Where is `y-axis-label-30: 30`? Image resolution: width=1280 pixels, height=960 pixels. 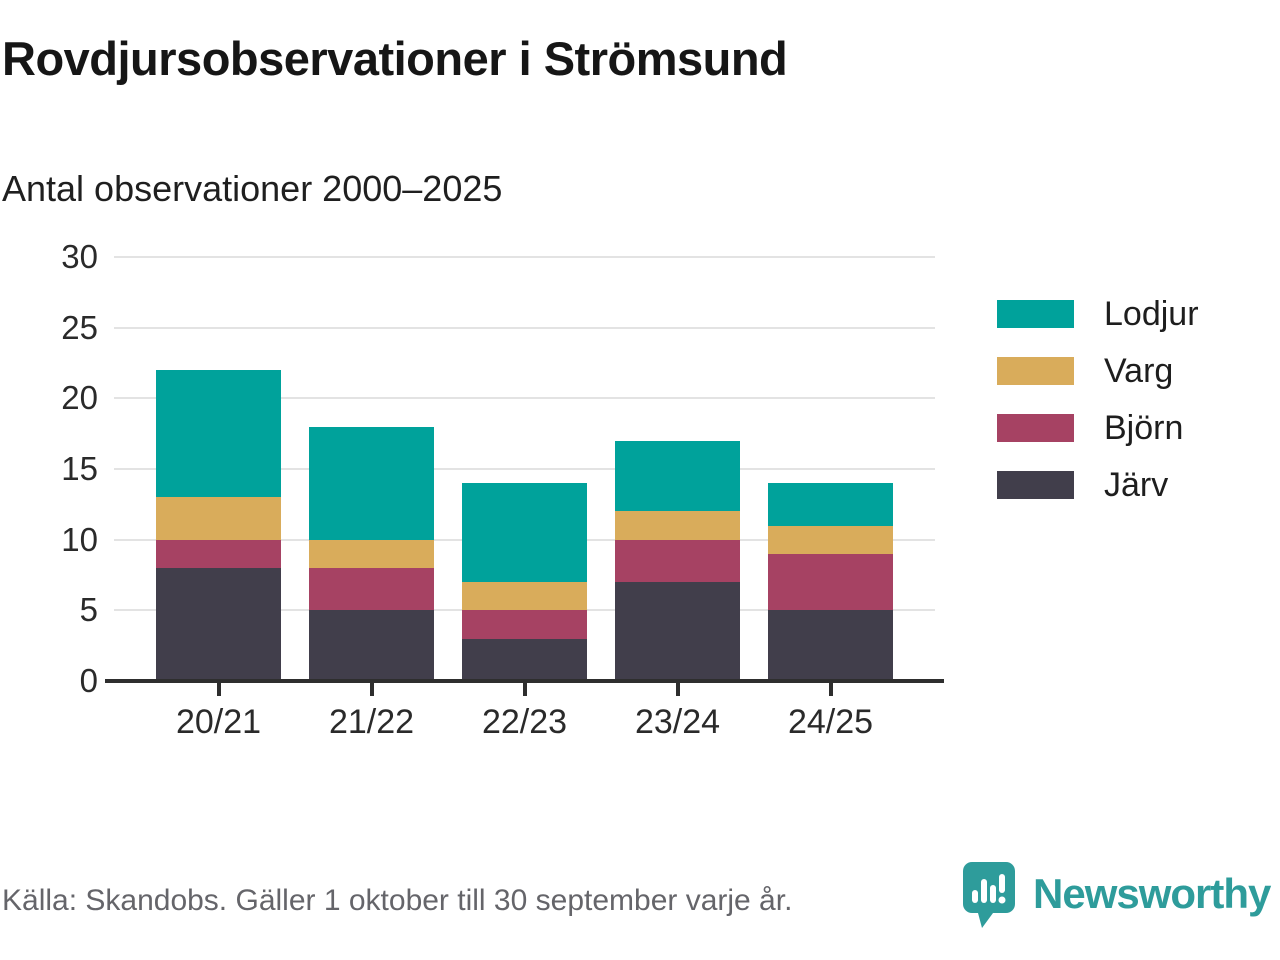 y-axis-label-30: 30 is located at coordinates (79, 256).